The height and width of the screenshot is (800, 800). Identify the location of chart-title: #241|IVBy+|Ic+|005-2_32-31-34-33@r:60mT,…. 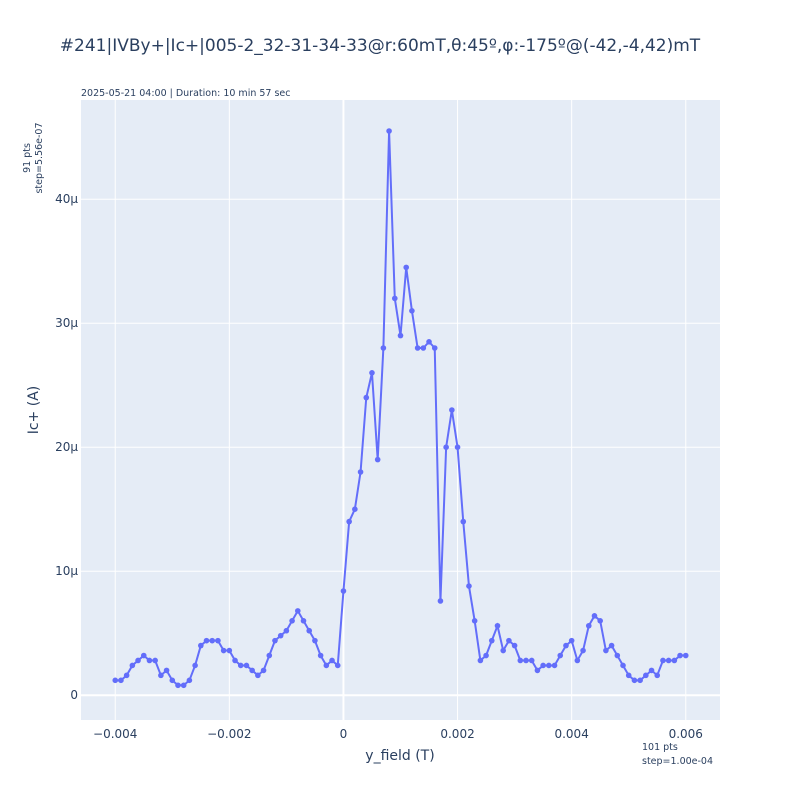
(380, 46).